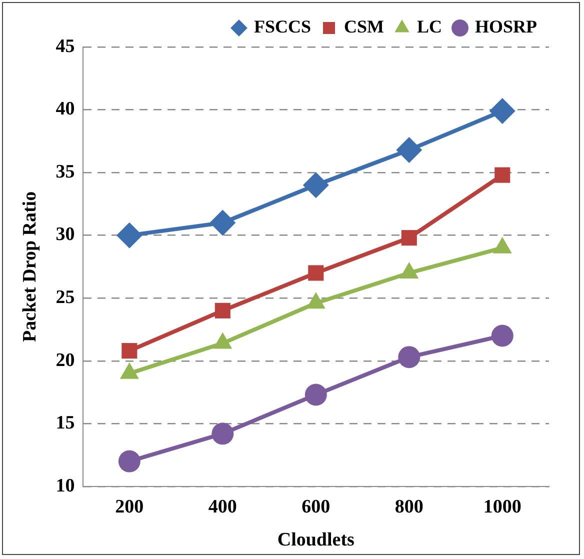 The width and height of the screenshot is (584, 559). What do you see at coordinates (65, 109) in the screenshot?
I see `y-tick-label: 40` at bounding box center [65, 109].